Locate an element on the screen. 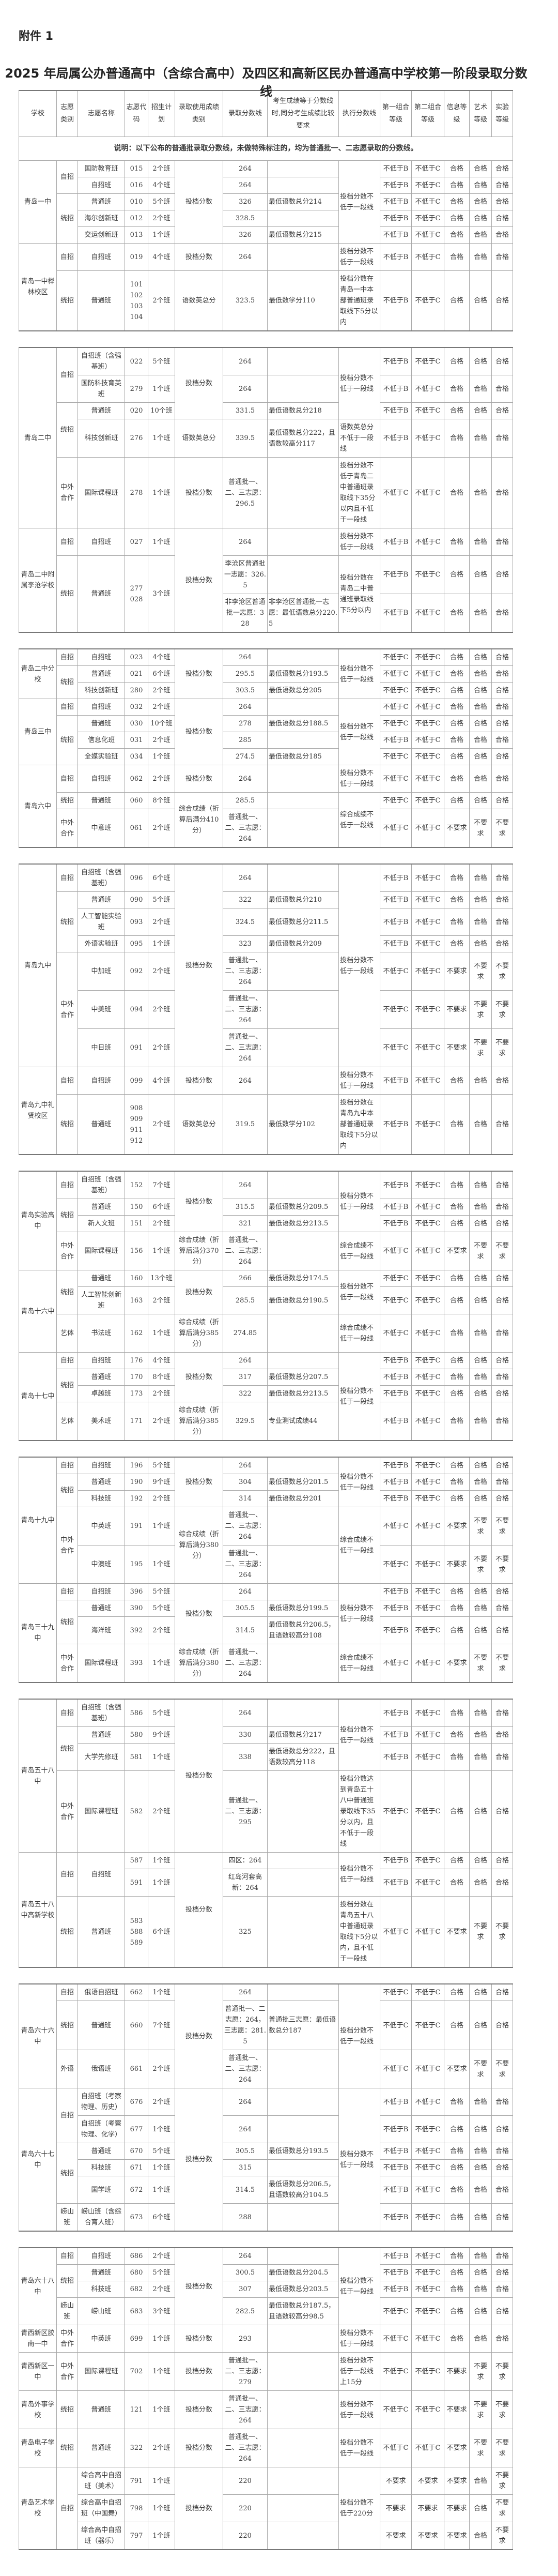  plan-cell: 1个班 is located at coordinates (161, 2481).